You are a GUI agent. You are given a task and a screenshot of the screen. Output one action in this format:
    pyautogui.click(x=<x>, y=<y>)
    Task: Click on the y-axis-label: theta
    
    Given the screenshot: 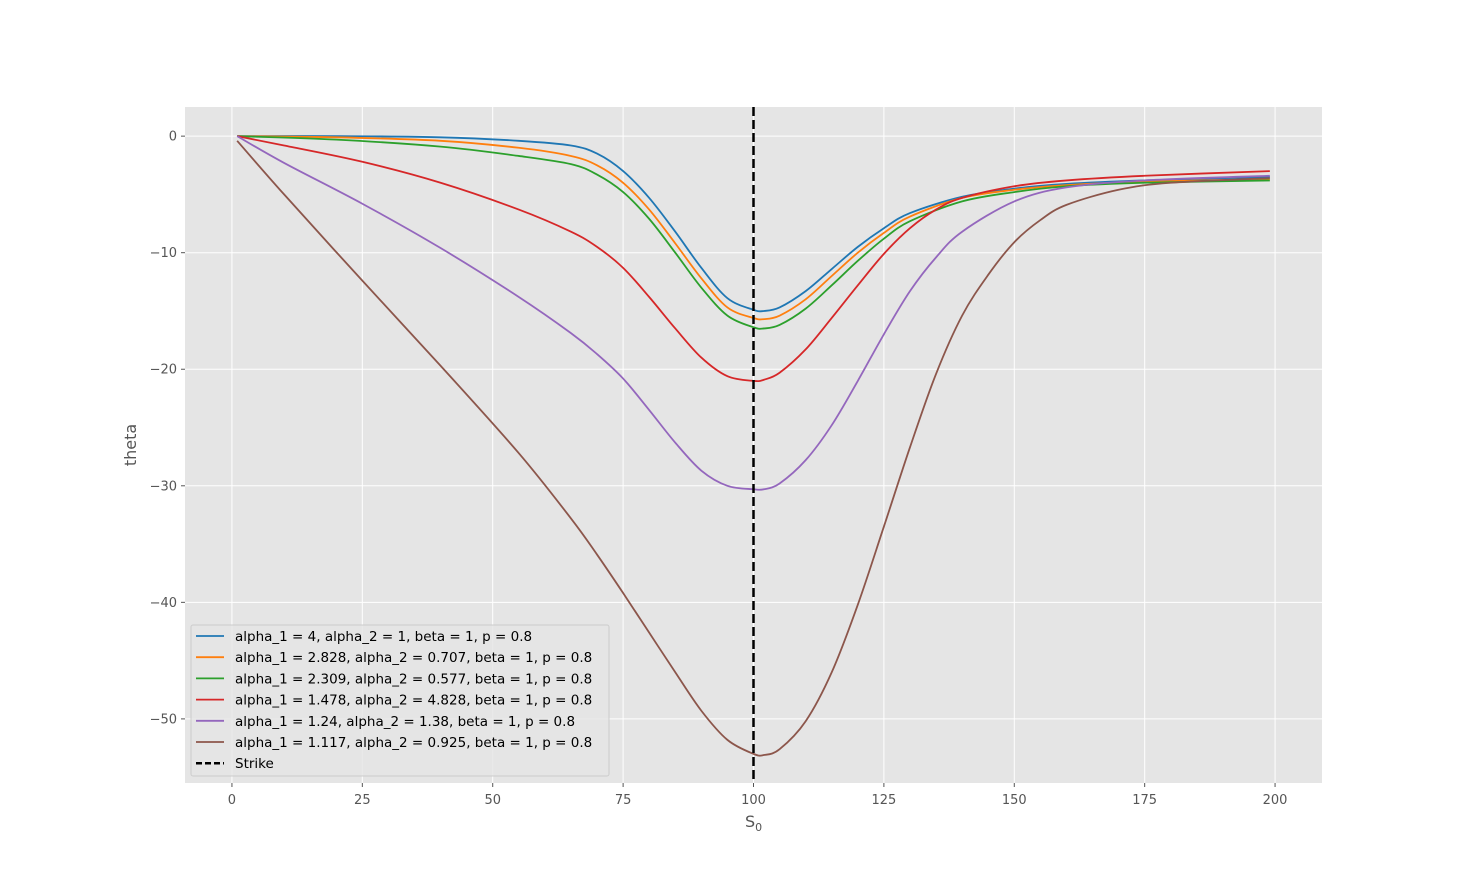 What is the action you would take?
    pyautogui.click(x=130, y=445)
    